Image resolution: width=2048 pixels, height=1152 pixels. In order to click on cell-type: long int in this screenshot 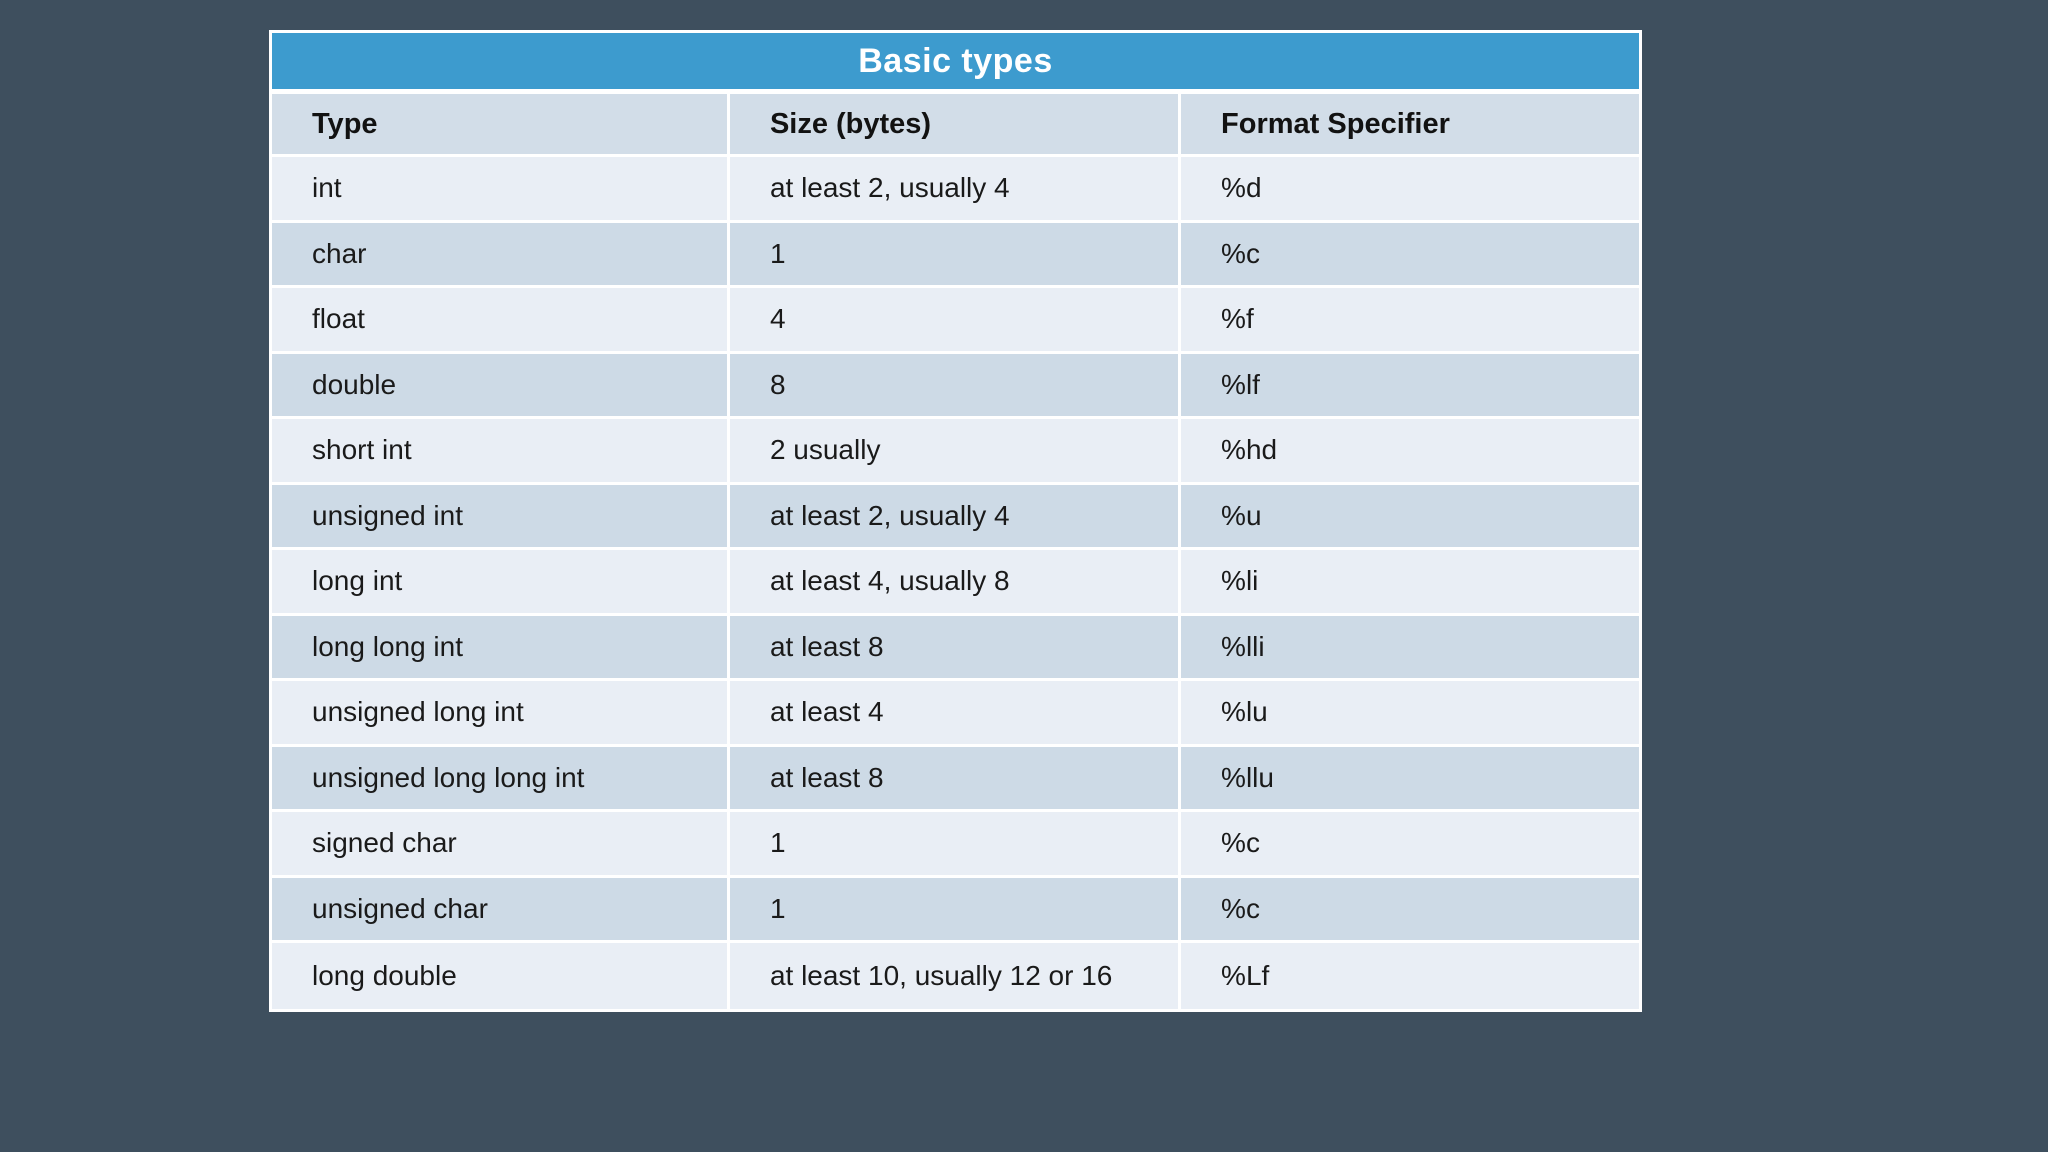, I will do `click(501, 583)`.